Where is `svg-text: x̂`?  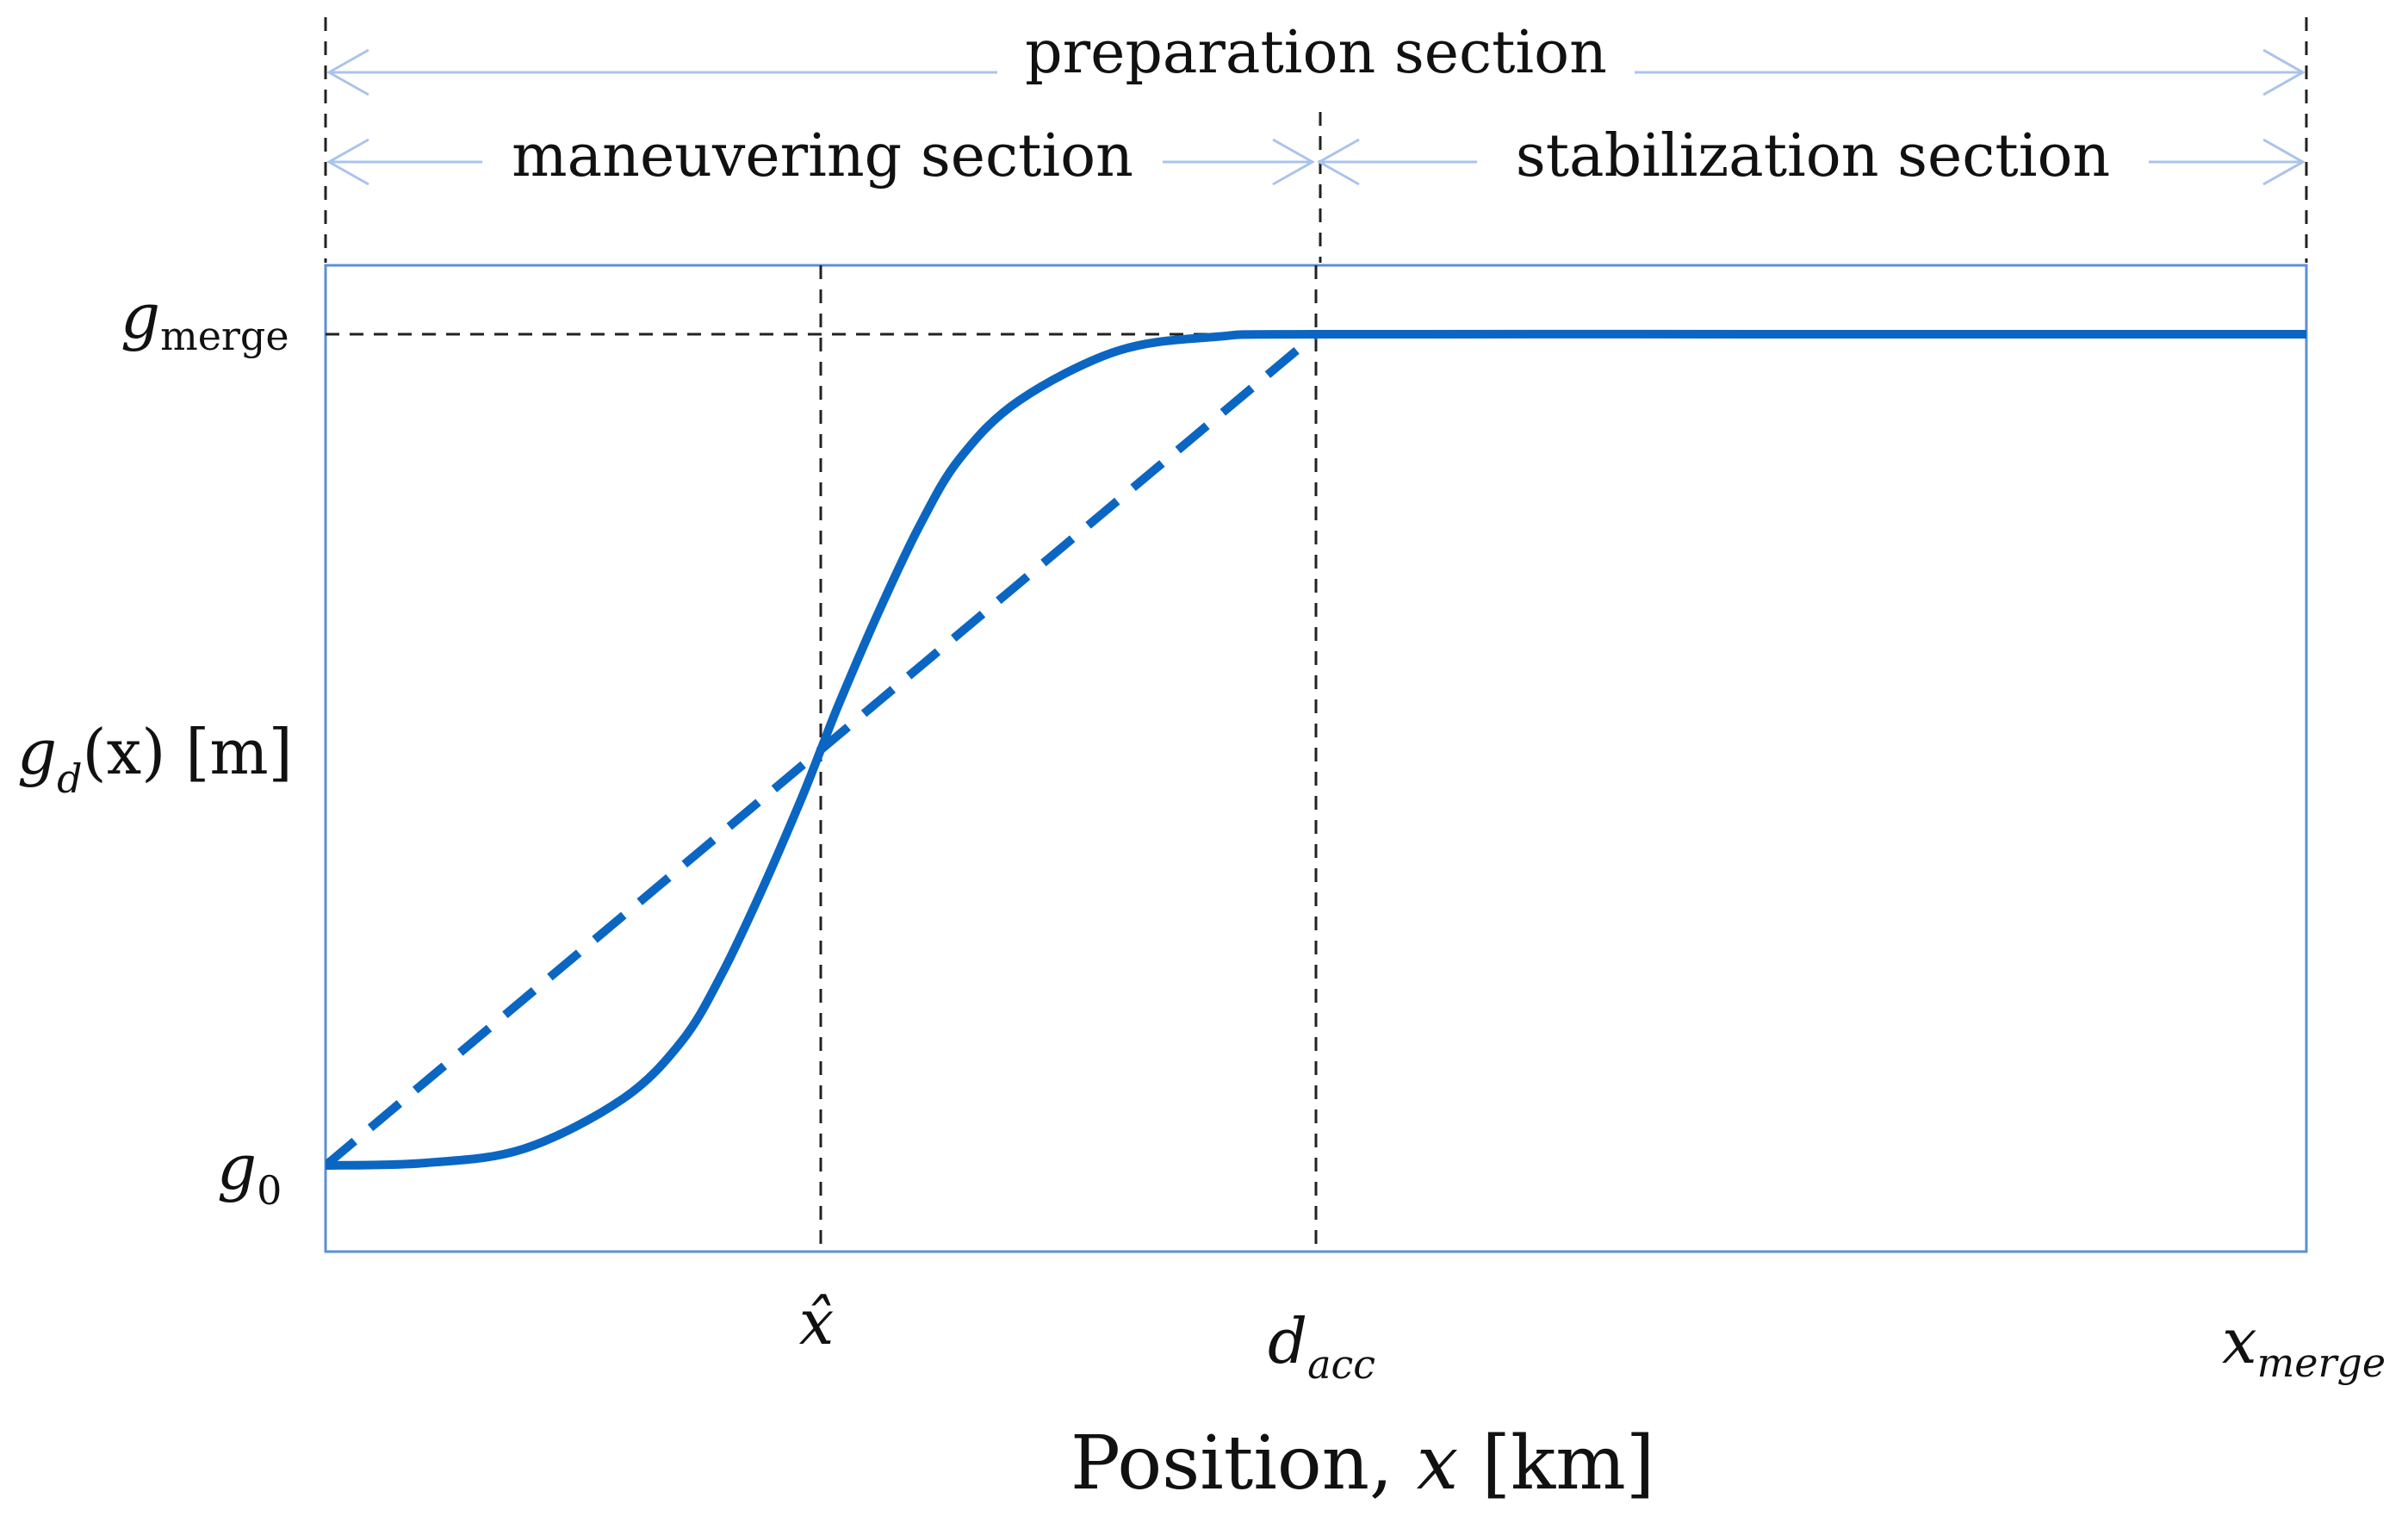 svg-text: x̂ is located at coordinates (817, 1322).